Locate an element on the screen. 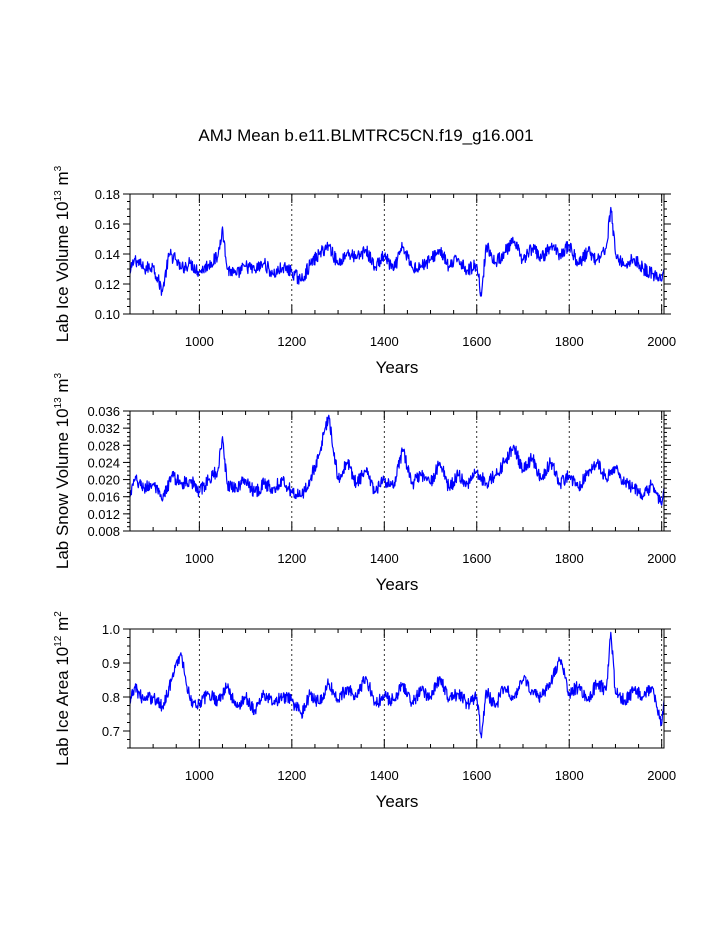 The image size is (723, 935). y-tick-label: 0.020 is located at coordinates (103, 480).